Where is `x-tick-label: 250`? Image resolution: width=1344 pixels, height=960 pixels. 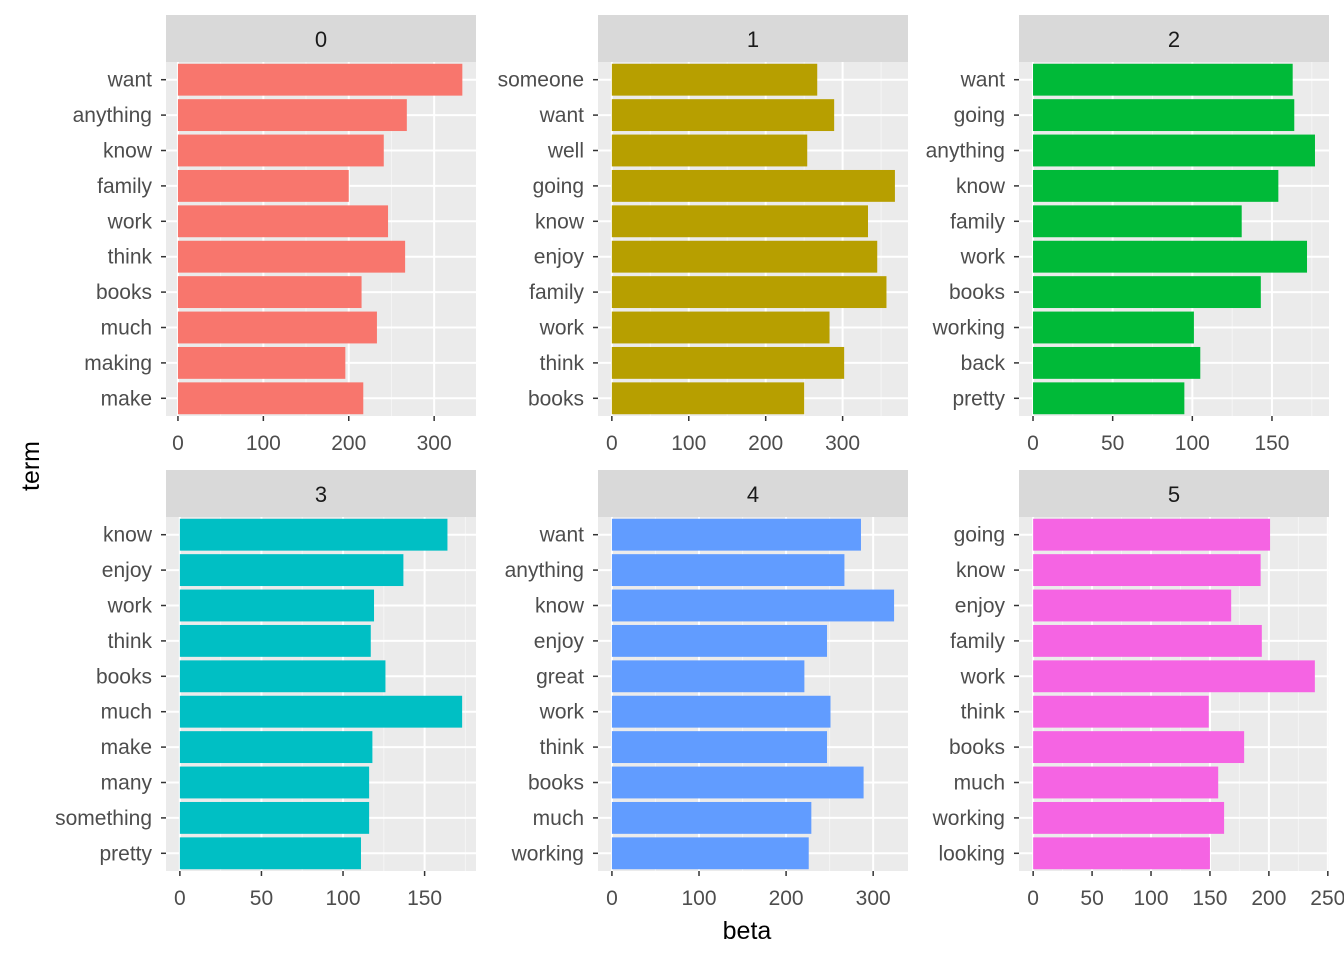
x-tick-label: 250 is located at coordinates (1327, 898).